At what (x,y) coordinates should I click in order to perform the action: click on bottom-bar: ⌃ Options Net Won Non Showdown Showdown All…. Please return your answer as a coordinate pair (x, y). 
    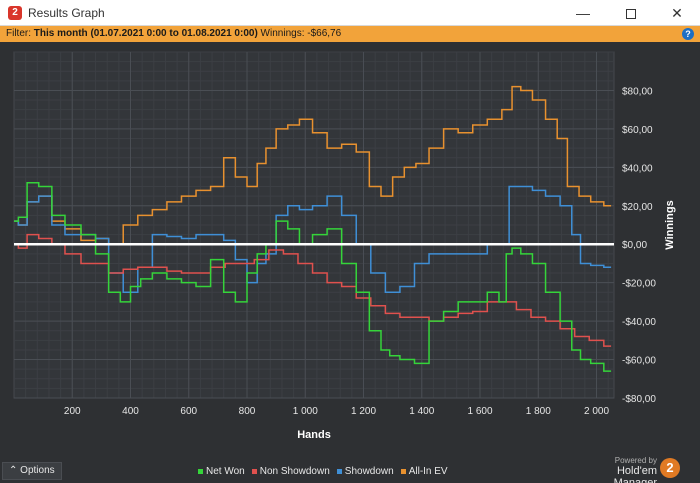
    Looking at the image, I should click on (350, 469).